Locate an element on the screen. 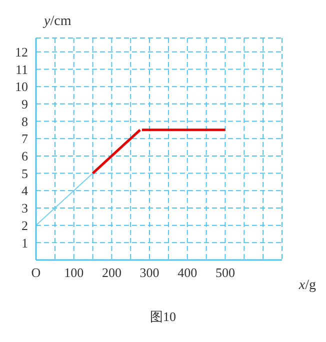 The image size is (326, 342). y-tick-label: 12 is located at coordinates (21, 52).